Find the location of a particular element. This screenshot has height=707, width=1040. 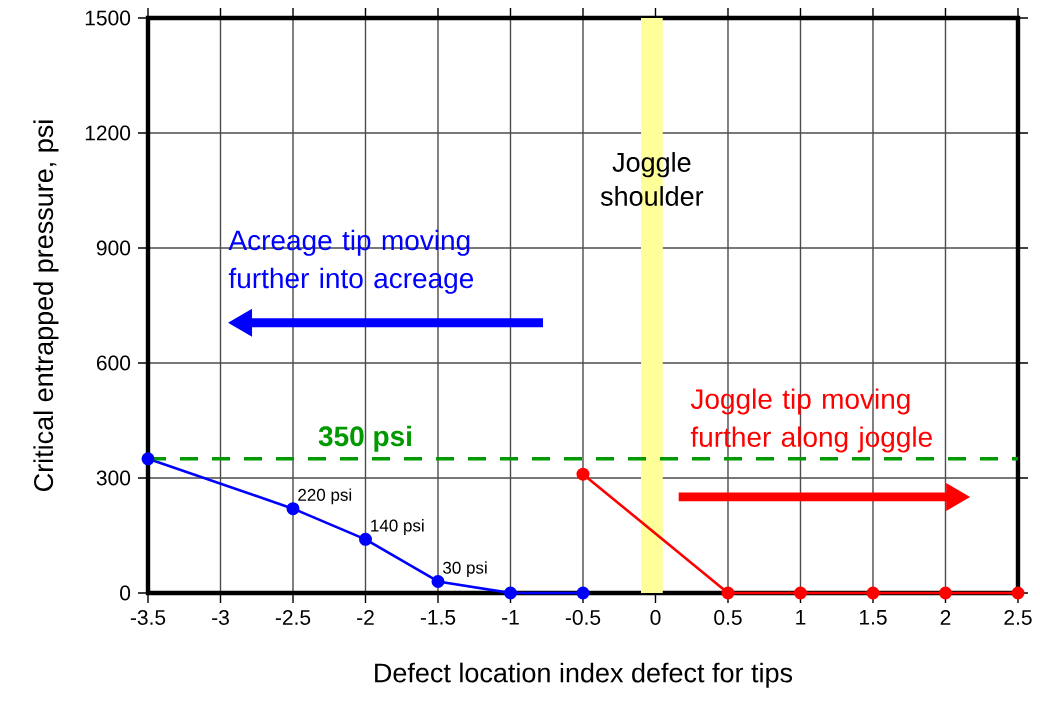

data-label: 140 psi is located at coordinates (397, 527).